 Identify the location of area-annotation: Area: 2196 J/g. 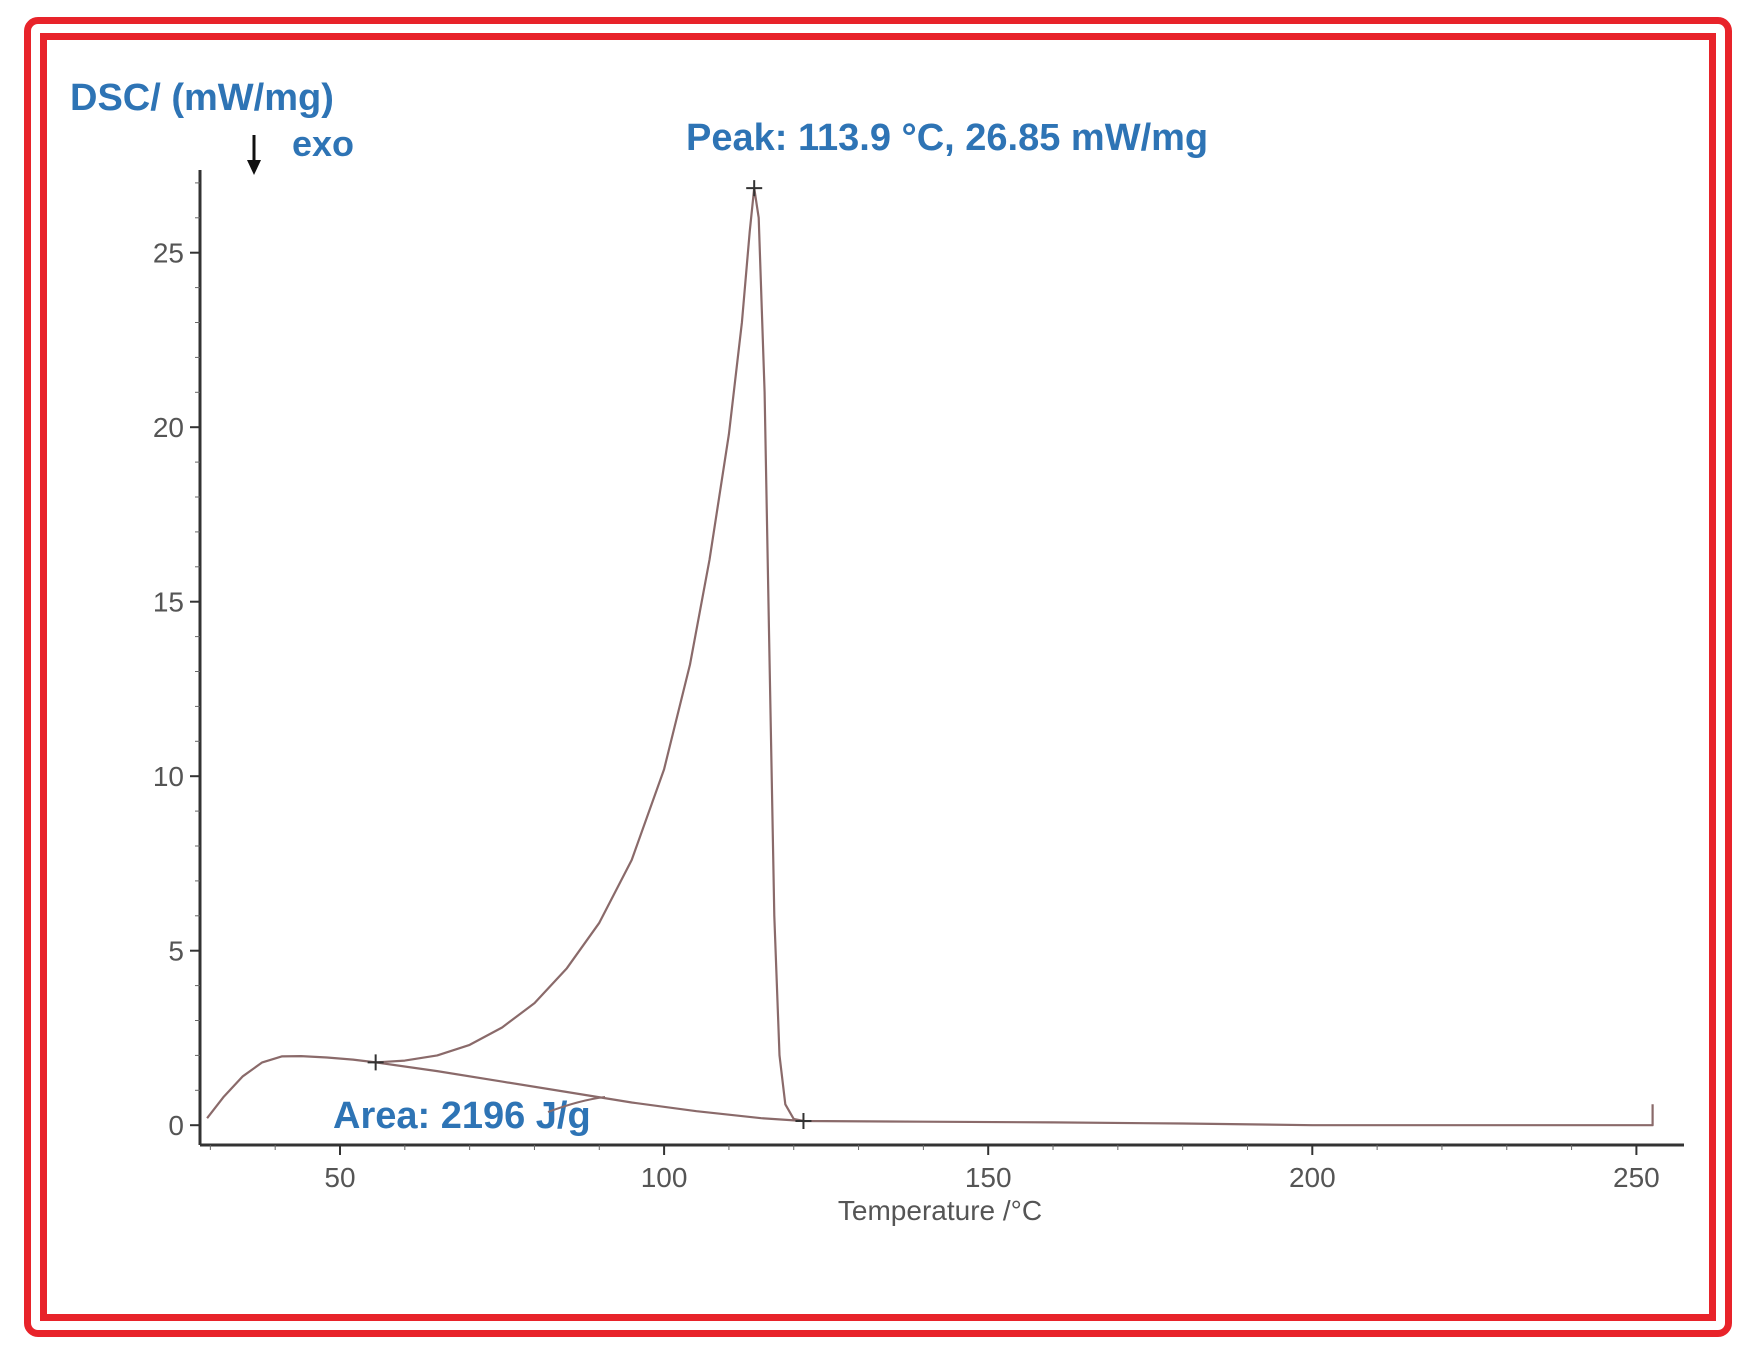
(462, 1116).